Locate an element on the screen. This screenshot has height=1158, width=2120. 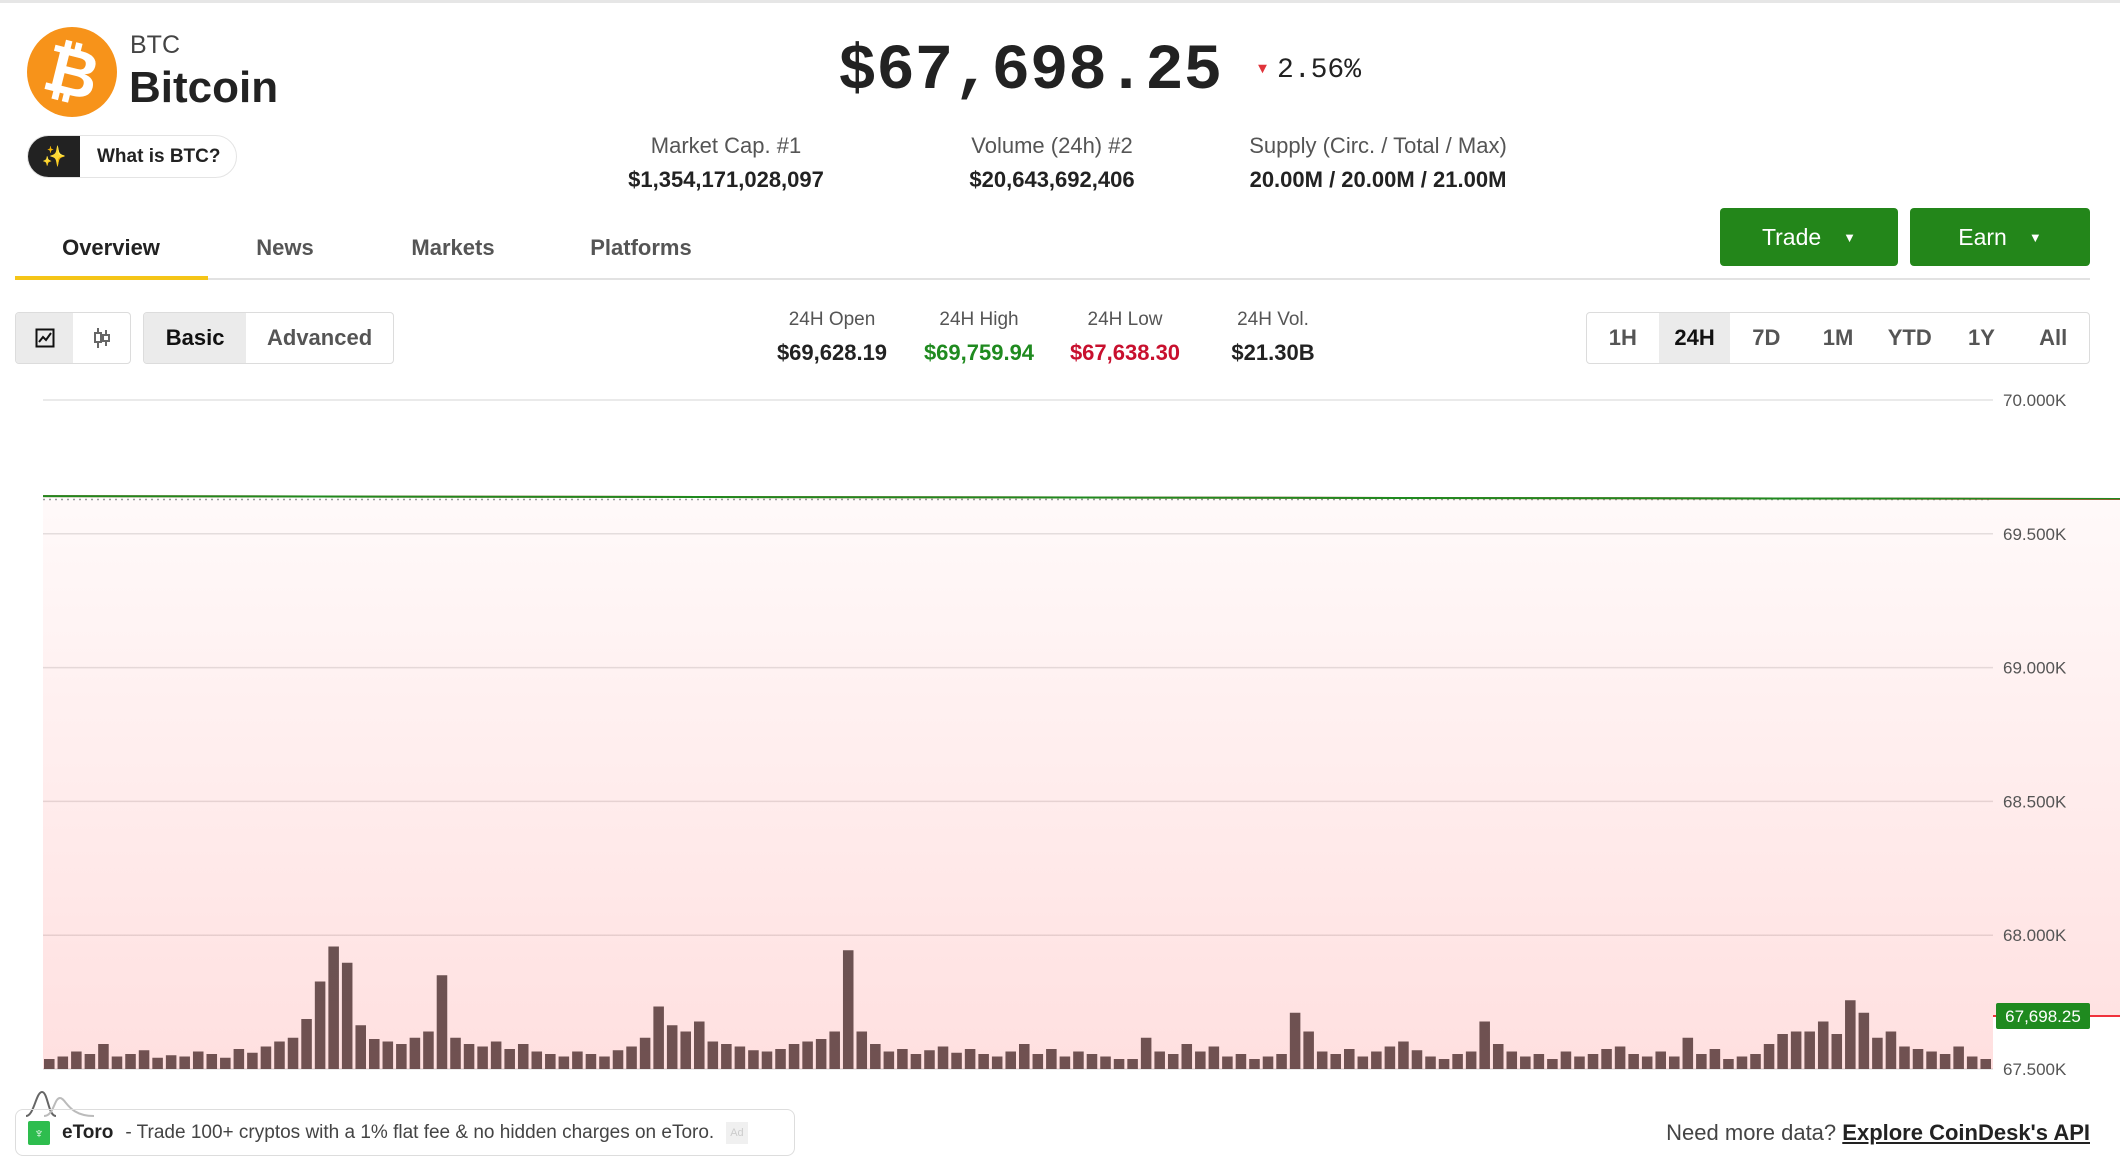
price-change: ▼ 2.56% is located at coordinates (1309, 70).